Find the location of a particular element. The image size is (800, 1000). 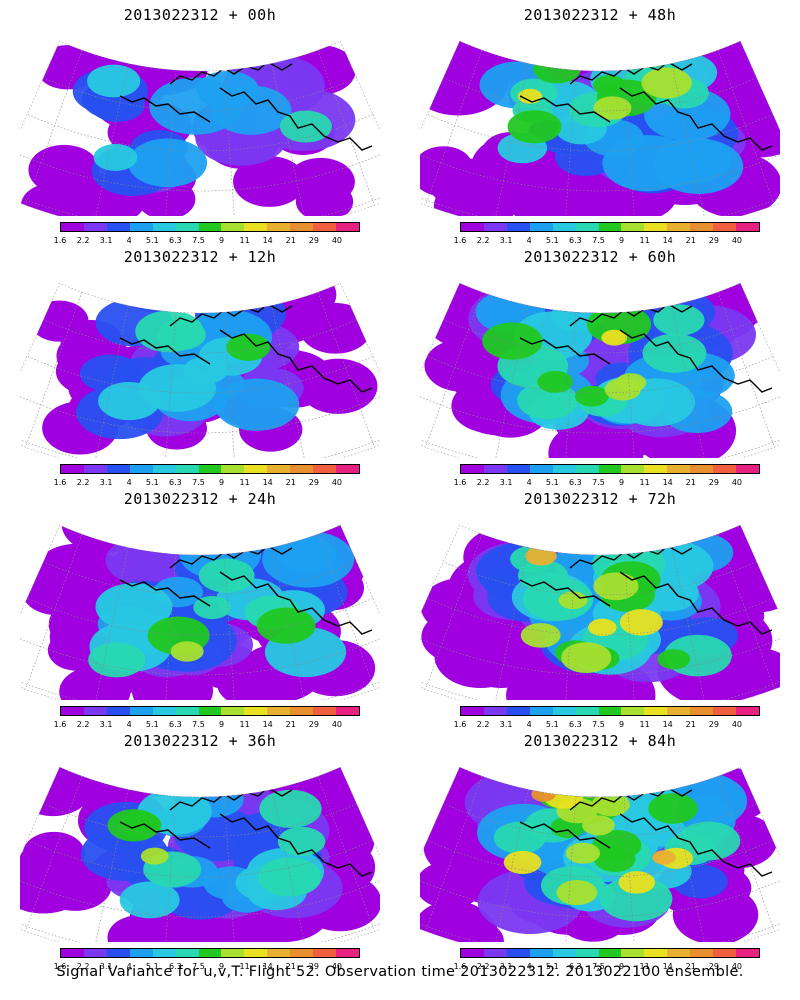

colorbar-tick-label: 7.5 is located at coordinates (598, 966).